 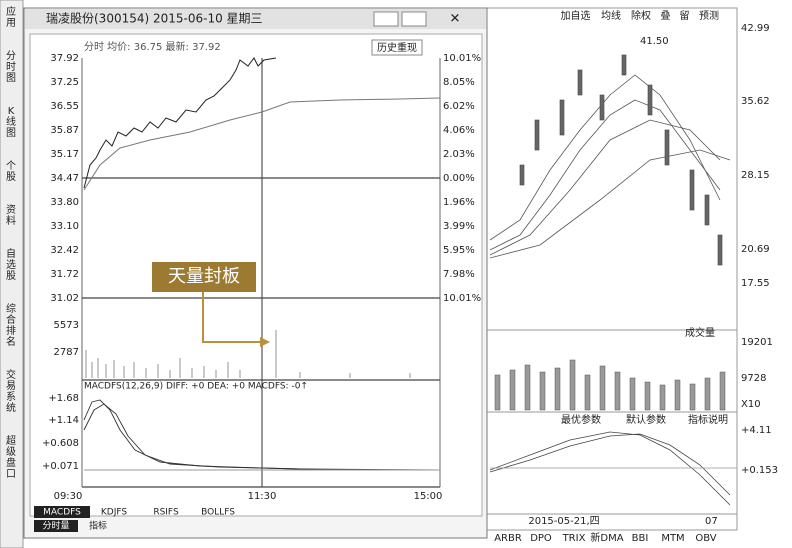 What do you see at coordinates (574, 538) in the screenshot?
I see `indicator-tab: TRIX` at bounding box center [574, 538].